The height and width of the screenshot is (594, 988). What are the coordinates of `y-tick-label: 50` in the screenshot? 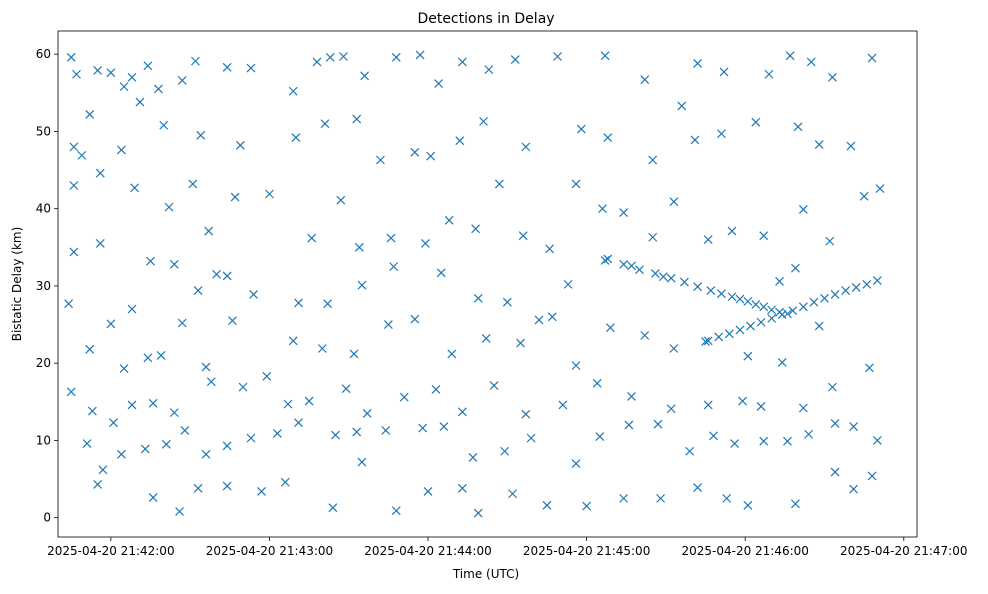 It's located at (43, 131).